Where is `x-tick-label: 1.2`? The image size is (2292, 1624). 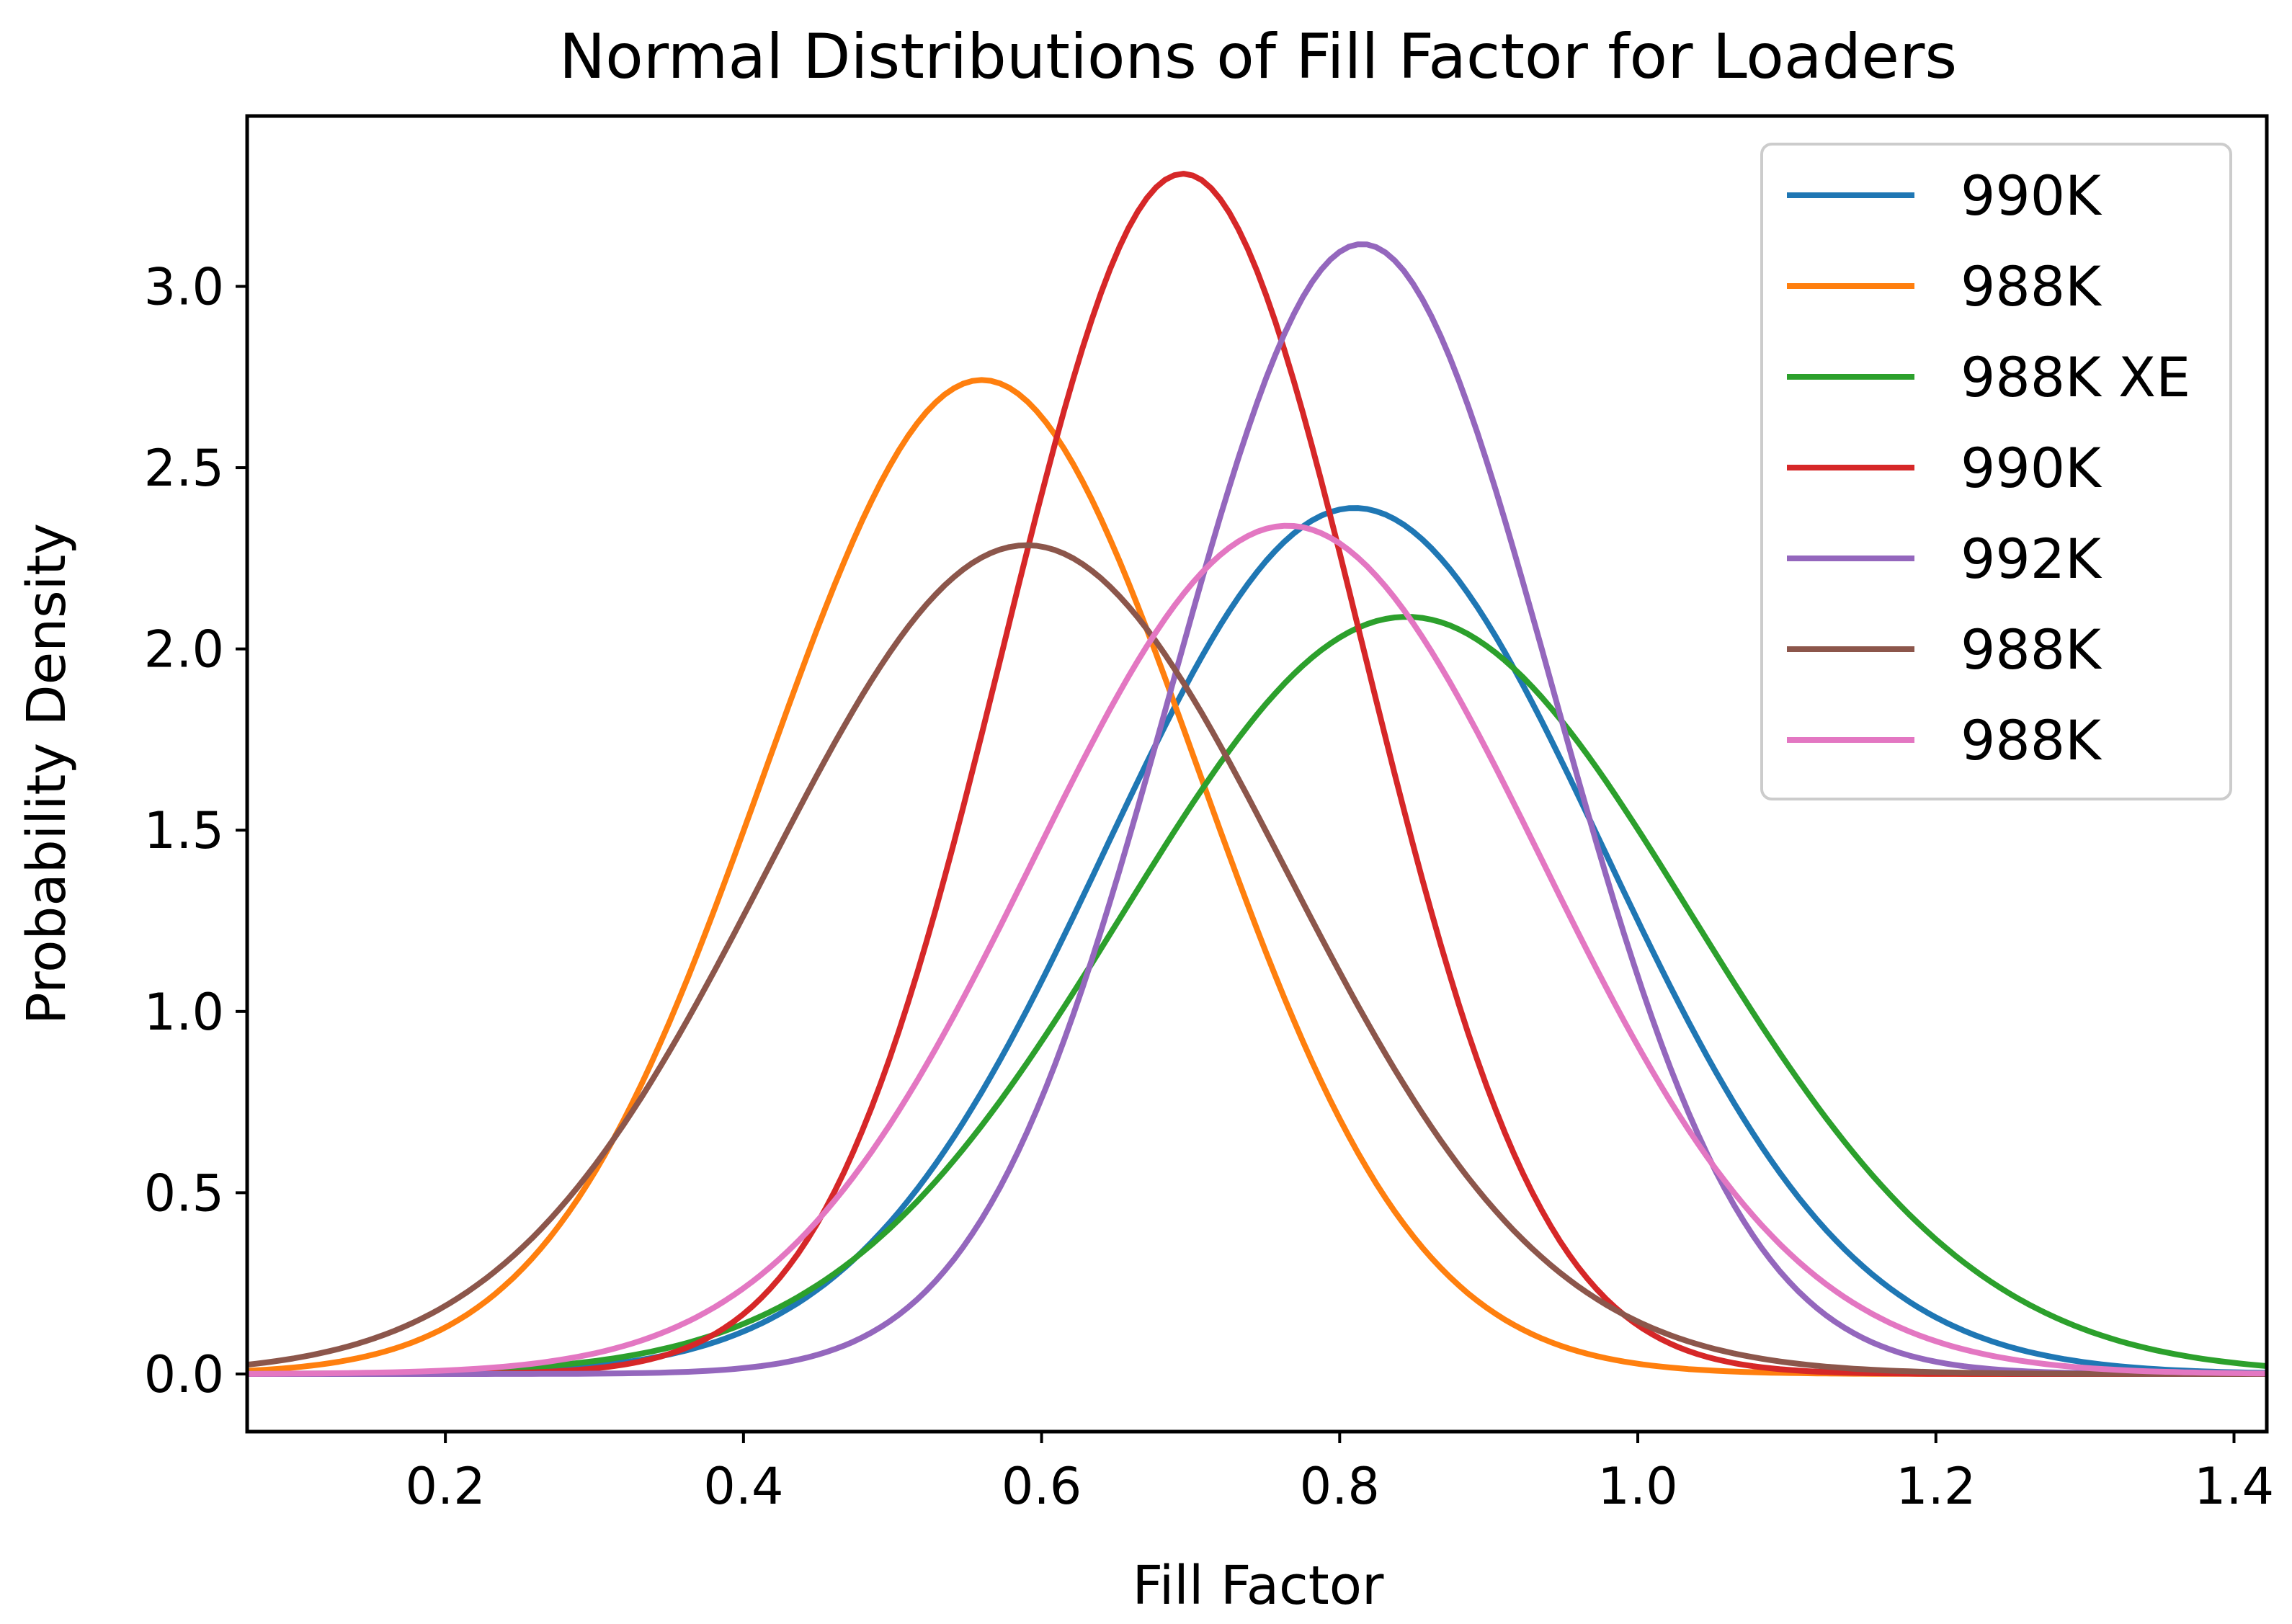
x-tick-label: 1.2 is located at coordinates (1936, 1487).